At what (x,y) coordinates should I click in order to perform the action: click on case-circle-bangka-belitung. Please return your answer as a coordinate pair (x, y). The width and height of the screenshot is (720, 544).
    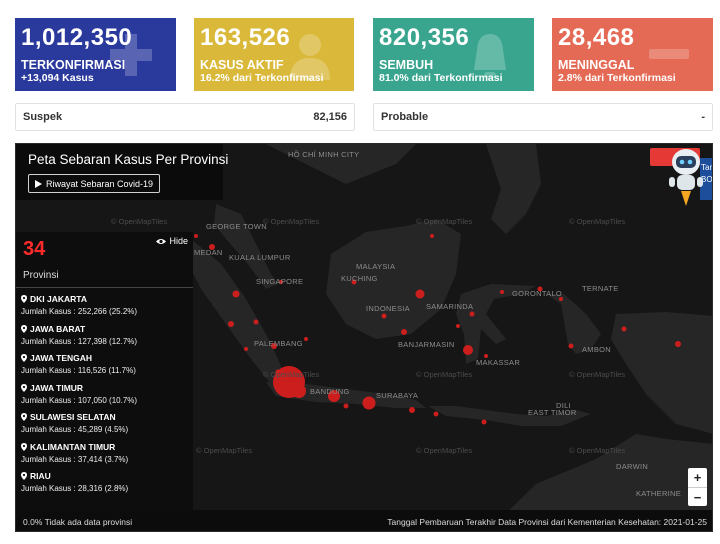
    Looking at the image, I should click on (306, 339).